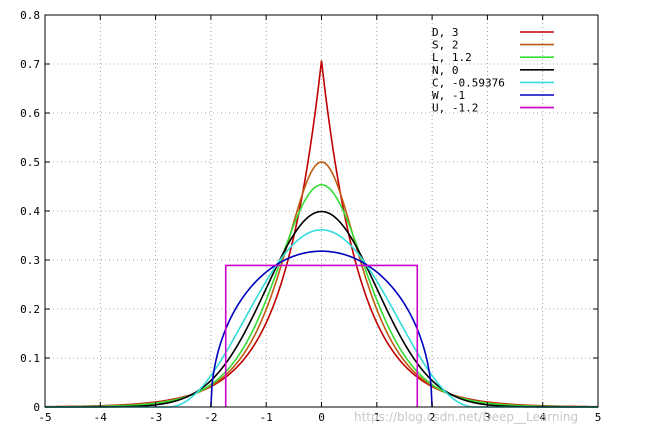 The image size is (649, 434). Describe the element at coordinates (466, 417) in the screenshot. I see `watermark: https://blog.csdn.net/Deep__Learning` at that location.